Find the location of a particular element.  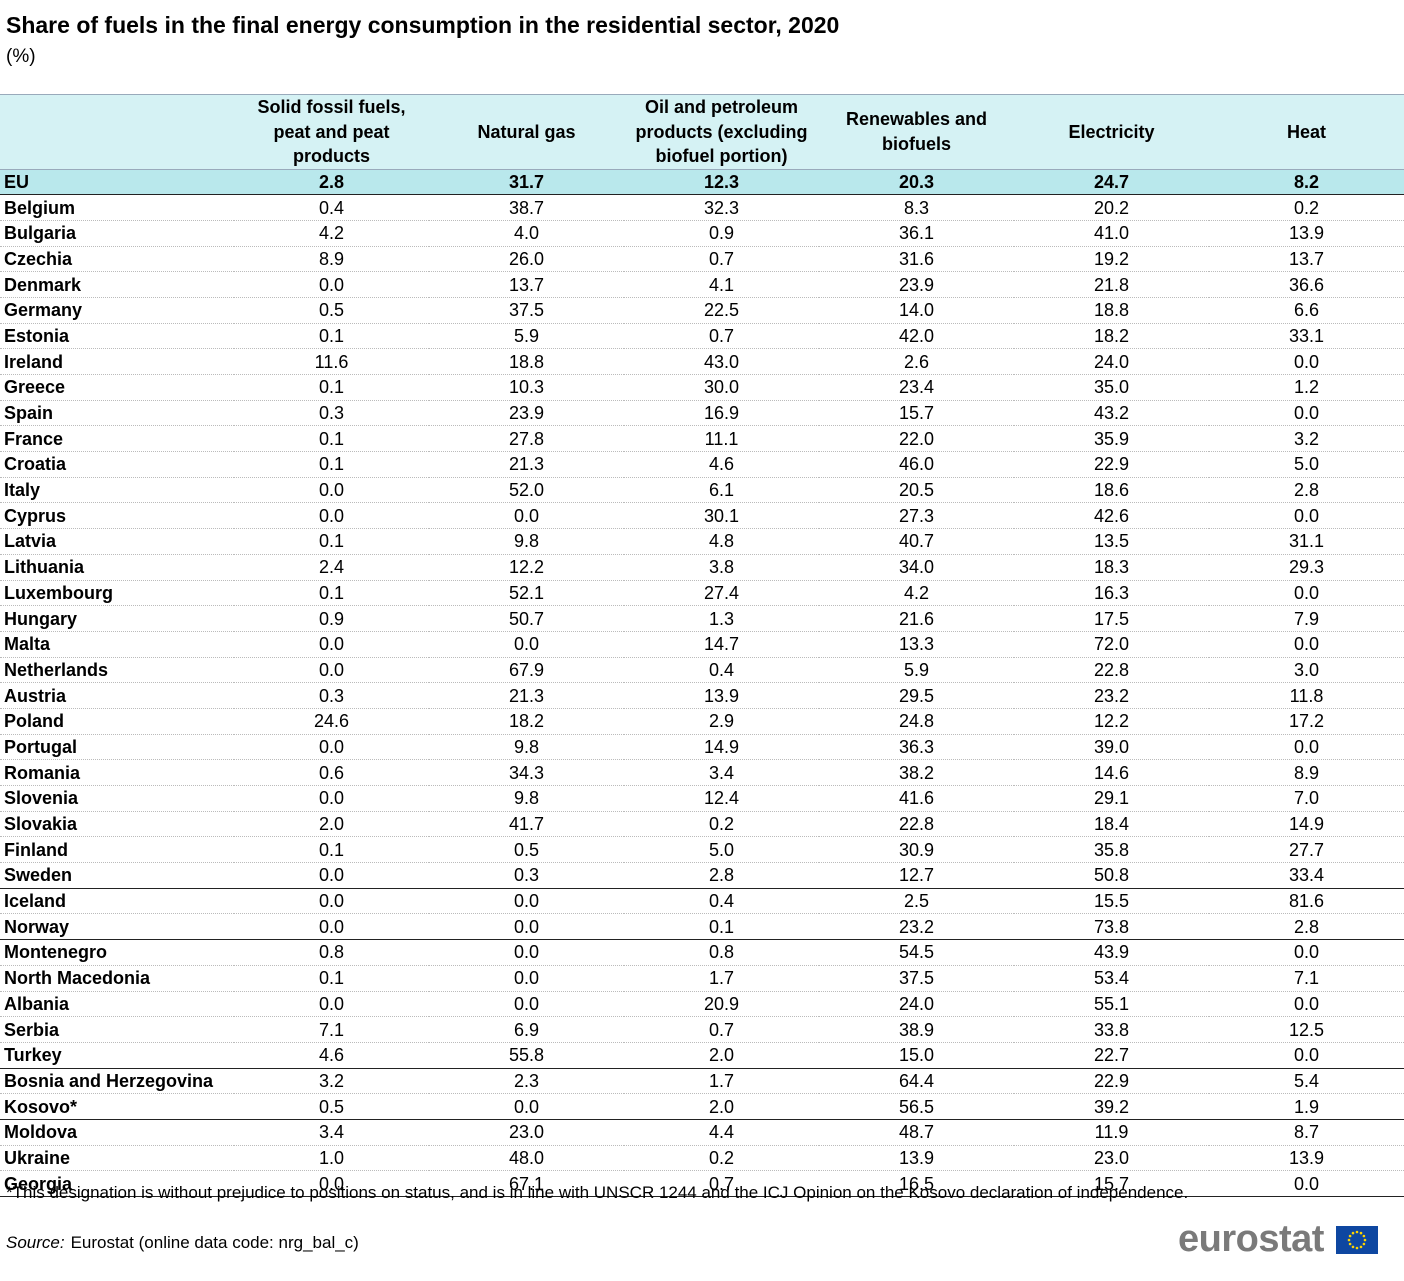

cell: 23.9 is located at coordinates (916, 284).